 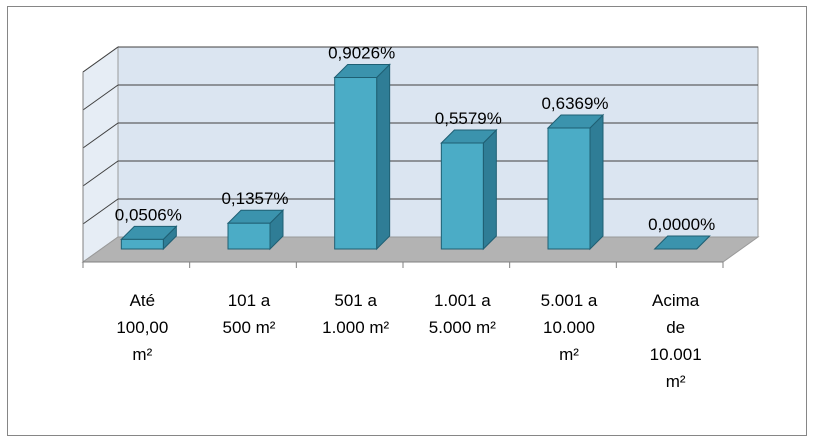 I want to click on category-label: 5.001 a 10.000 m², so click(x=569, y=327).